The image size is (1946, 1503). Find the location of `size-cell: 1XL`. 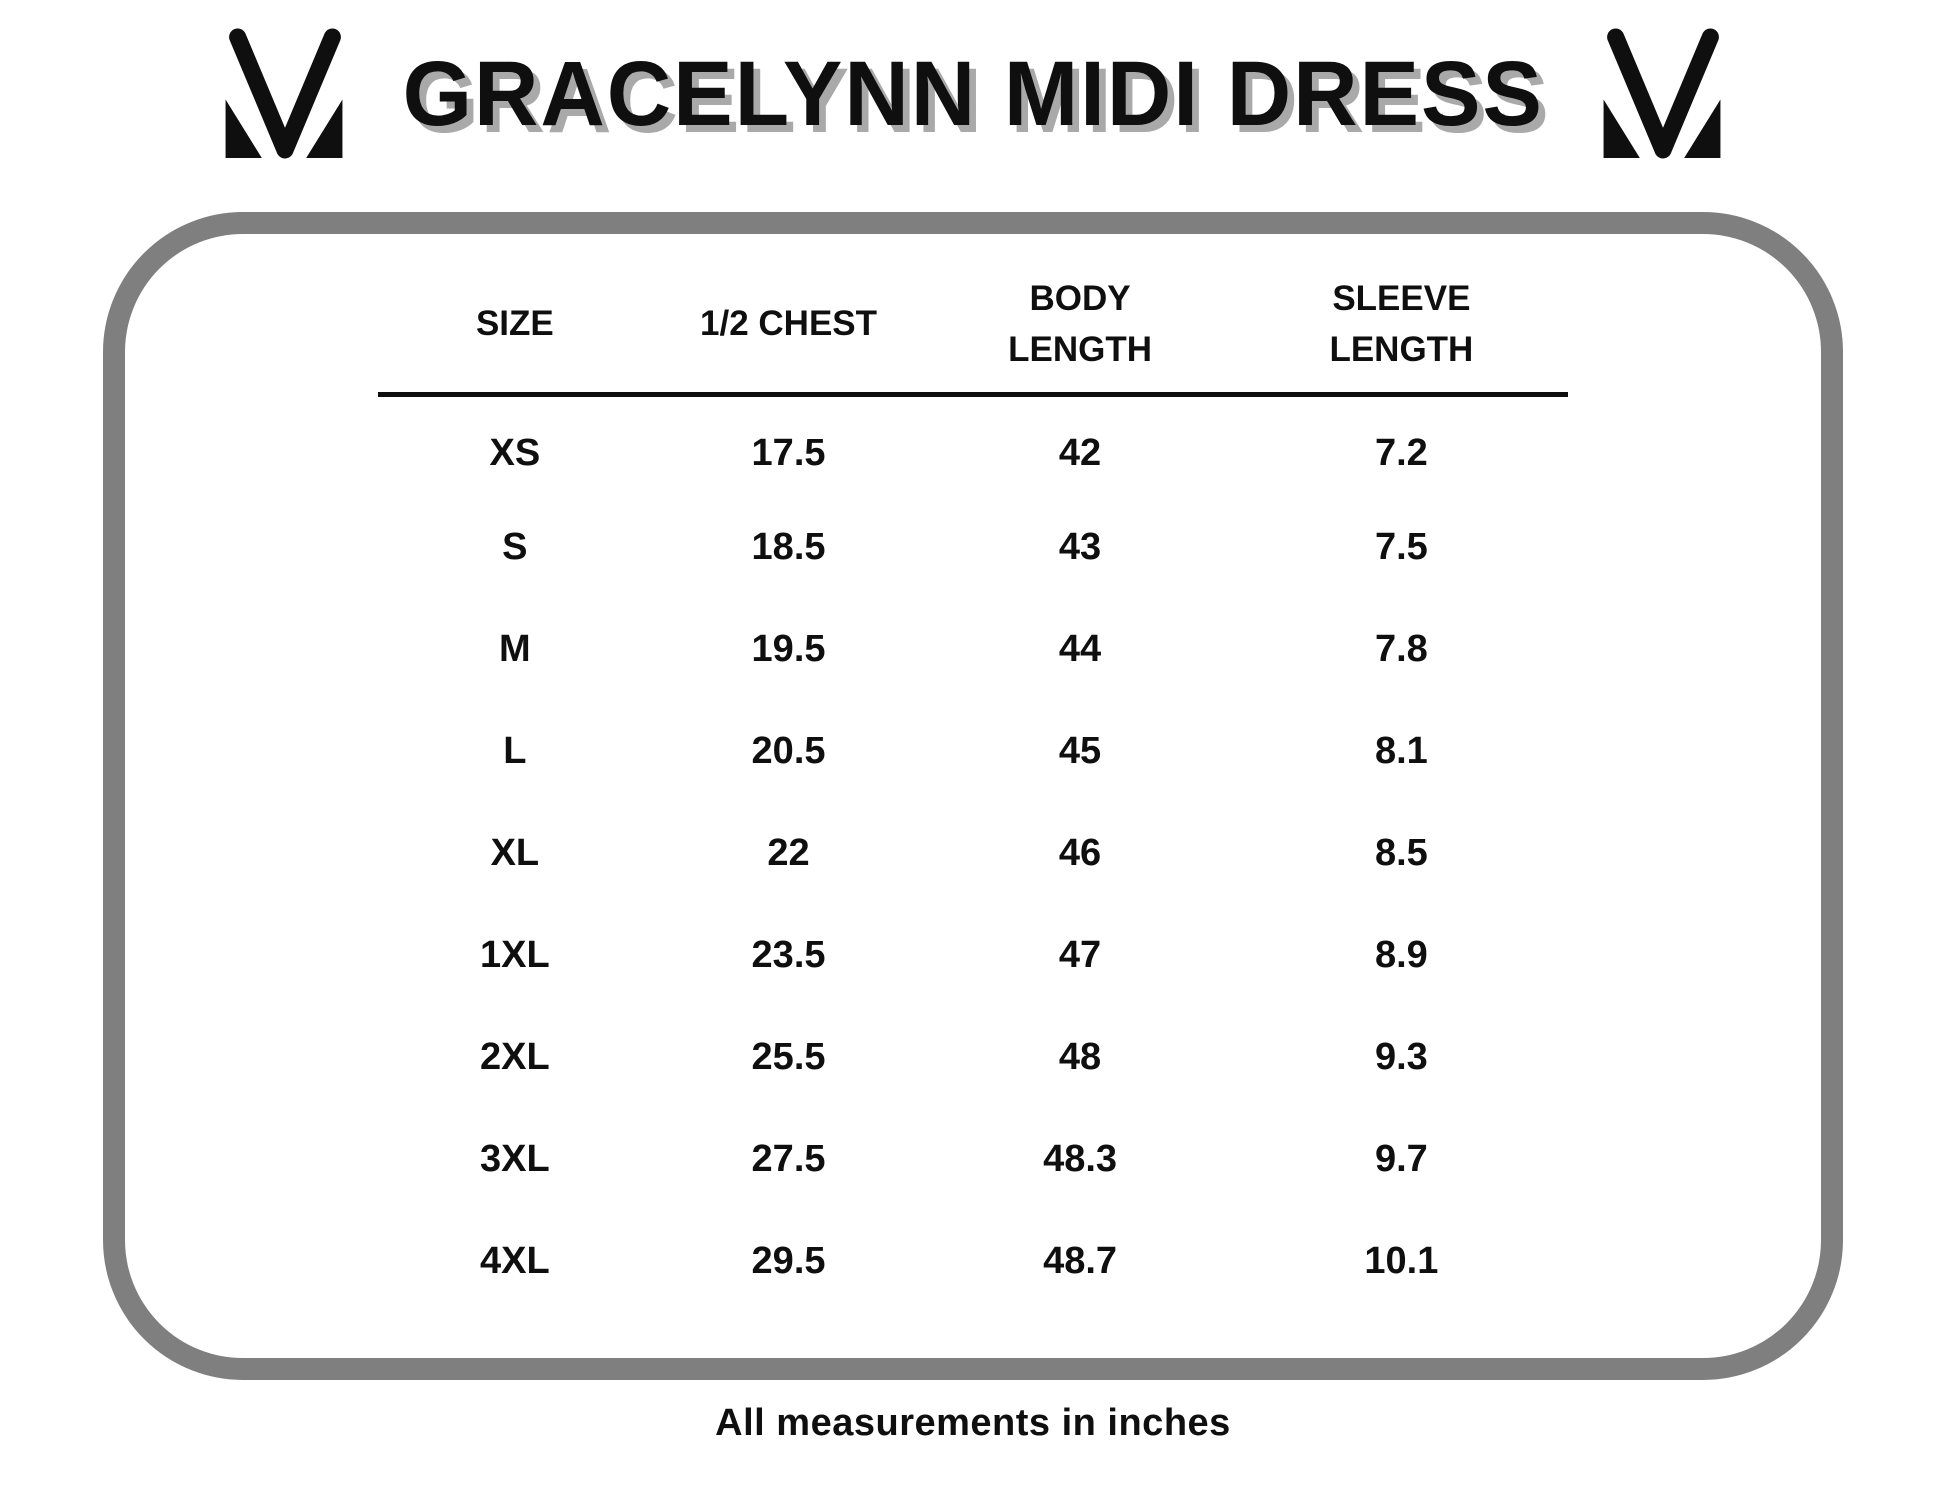

size-cell: 1XL is located at coordinates (514, 954).